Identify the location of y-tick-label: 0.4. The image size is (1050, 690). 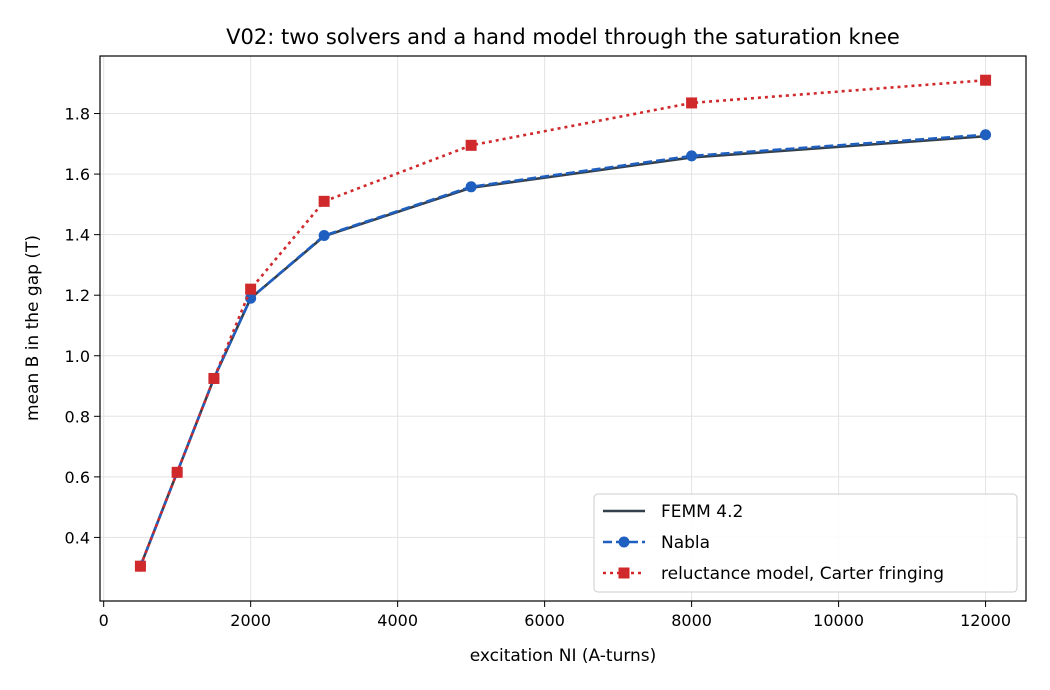
(77, 537).